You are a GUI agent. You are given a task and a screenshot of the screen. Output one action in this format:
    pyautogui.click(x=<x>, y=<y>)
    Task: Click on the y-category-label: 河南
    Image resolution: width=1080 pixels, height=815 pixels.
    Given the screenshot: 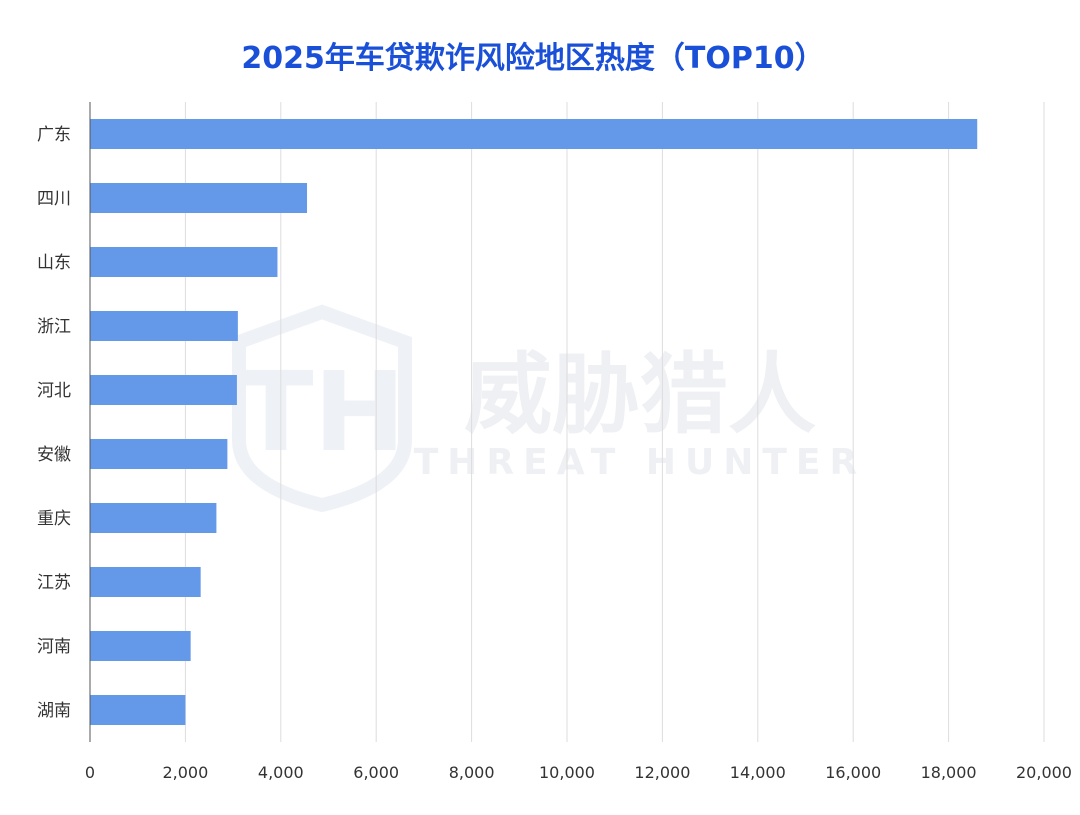 What is the action you would take?
    pyautogui.click(x=54, y=647)
    